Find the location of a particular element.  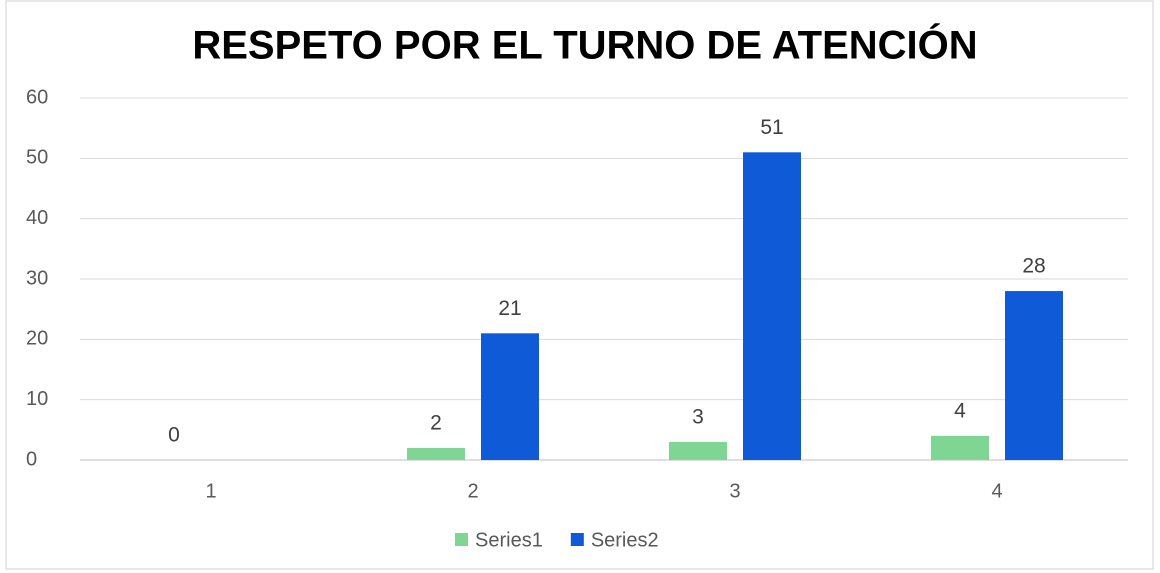

data-label: 28 is located at coordinates (1033, 266).